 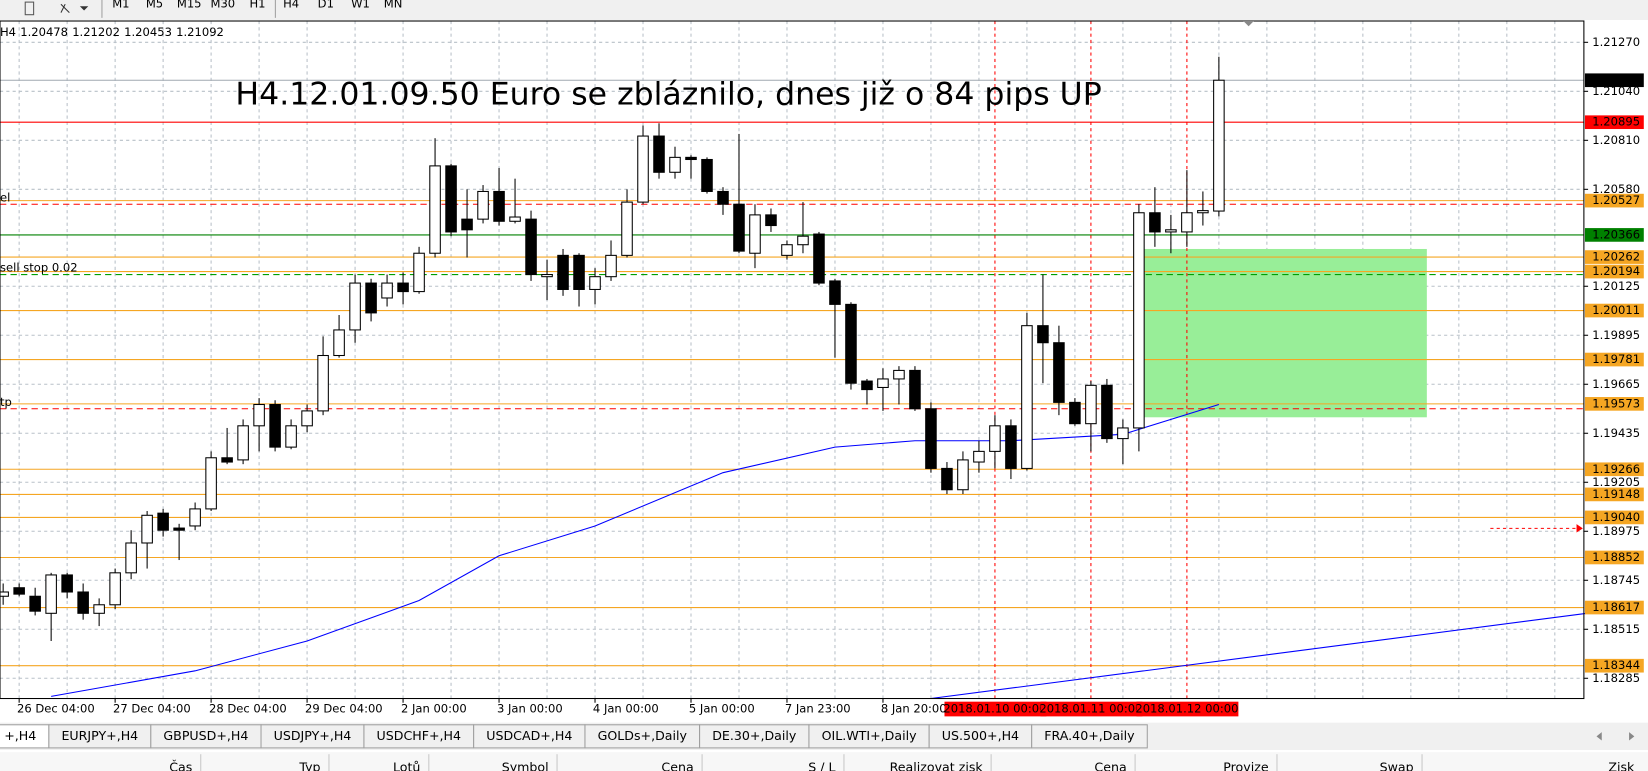 I want to click on ohlc-high: 1.21202, so click(x=96, y=32).